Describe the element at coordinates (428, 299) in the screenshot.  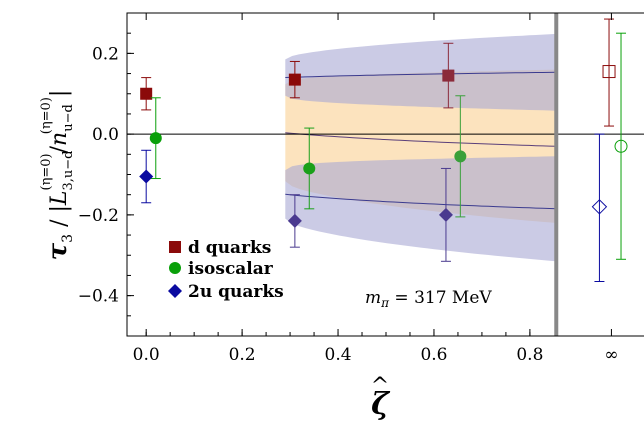
I see `pion-mass-annotation: mπ = 317 MeV` at that location.